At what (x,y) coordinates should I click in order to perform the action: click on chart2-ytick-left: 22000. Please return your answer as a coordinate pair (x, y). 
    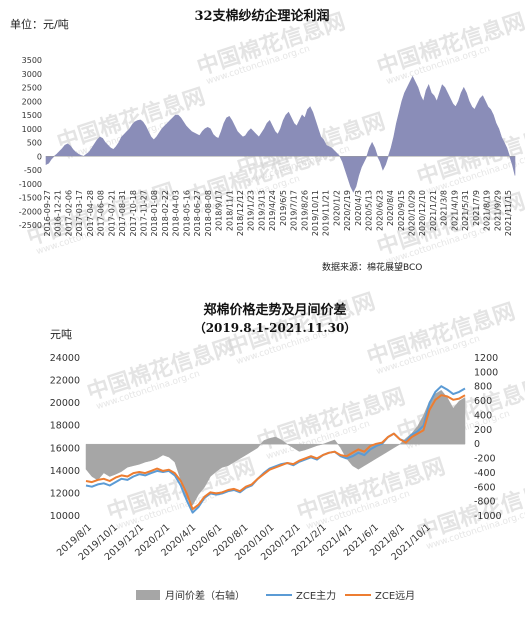
    Looking at the image, I should click on (65, 381).